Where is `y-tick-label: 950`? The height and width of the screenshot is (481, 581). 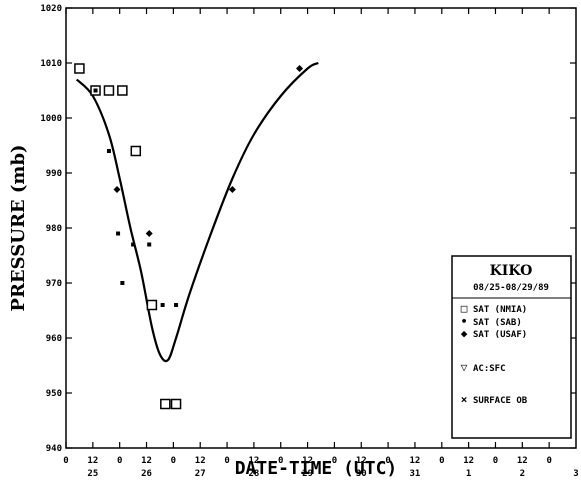 y-tick-label: 950 is located at coordinates (54, 394).